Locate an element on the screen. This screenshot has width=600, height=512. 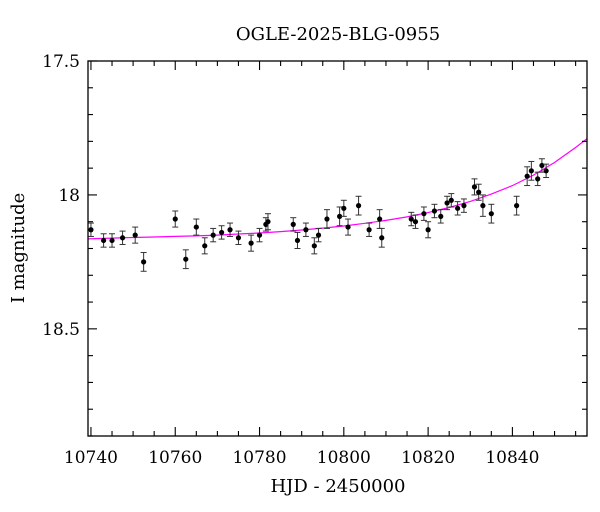
x-tick-label: 10780 is located at coordinates (259, 458).